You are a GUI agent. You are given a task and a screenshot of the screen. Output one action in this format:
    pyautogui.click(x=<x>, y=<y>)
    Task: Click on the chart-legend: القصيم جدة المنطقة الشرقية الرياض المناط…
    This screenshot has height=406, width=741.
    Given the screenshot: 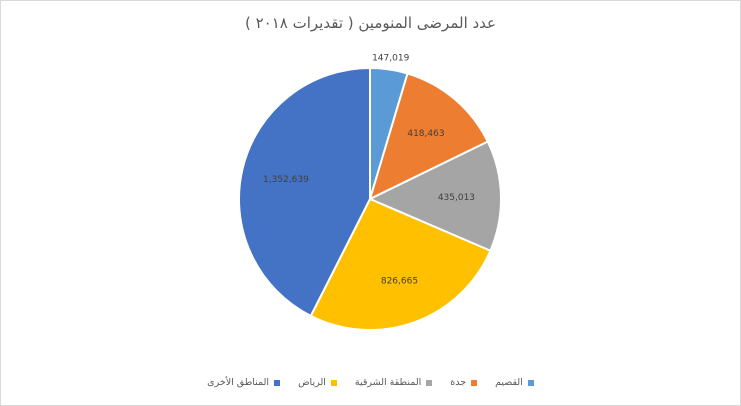 What is the action you would take?
    pyautogui.click(x=370, y=382)
    